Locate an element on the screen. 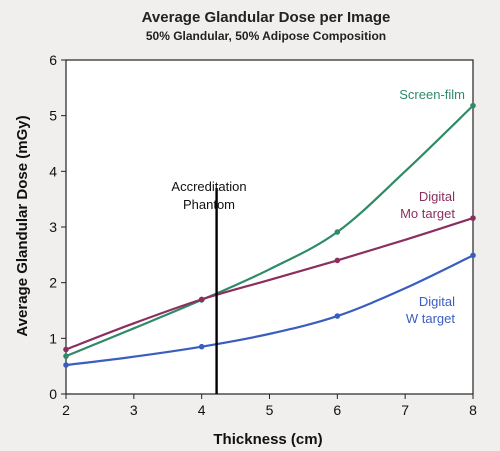 The width and height of the screenshot is (500, 451). x-axis-label: Thickness (cm) is located at coordinates (267, 439).